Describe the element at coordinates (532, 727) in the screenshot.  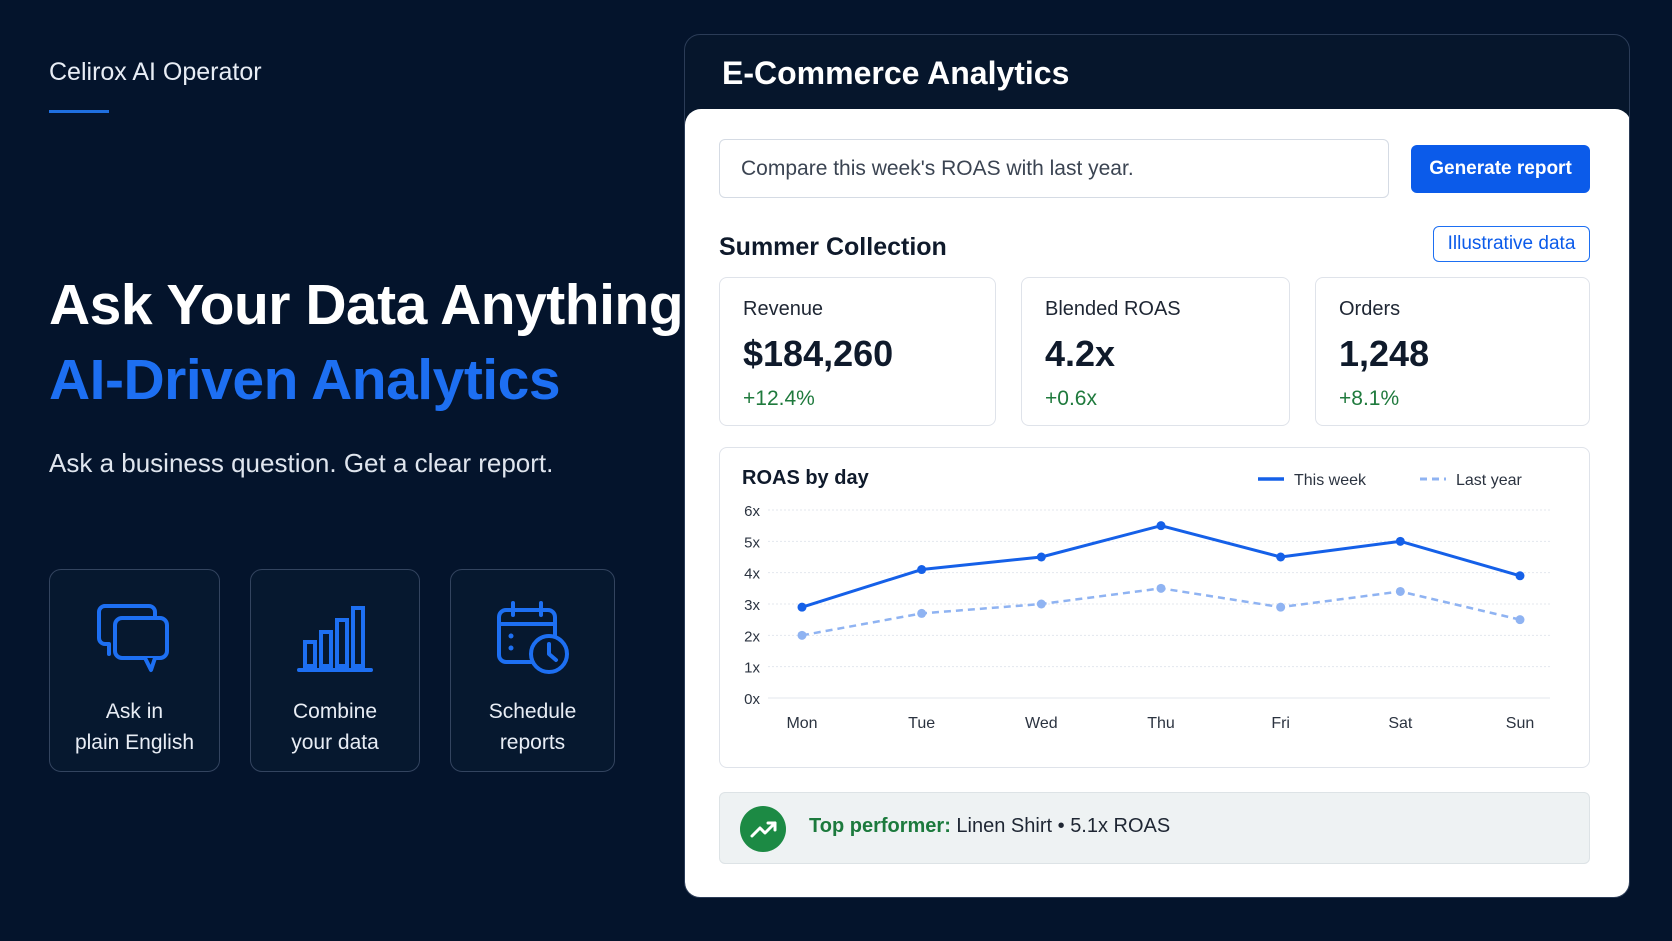
I see `feature-label: Schedule reports` at that location.